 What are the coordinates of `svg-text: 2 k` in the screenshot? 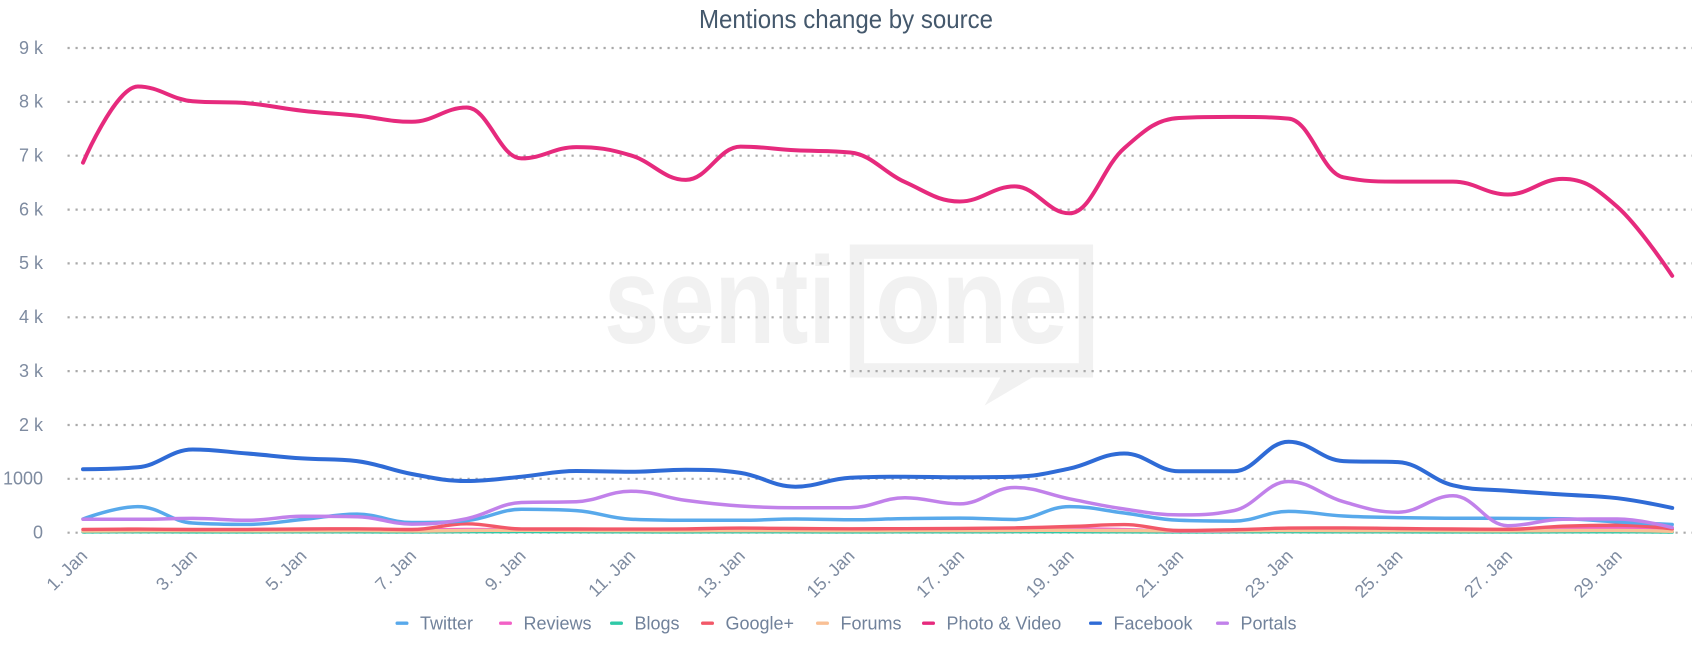 It's located at (31, 425).